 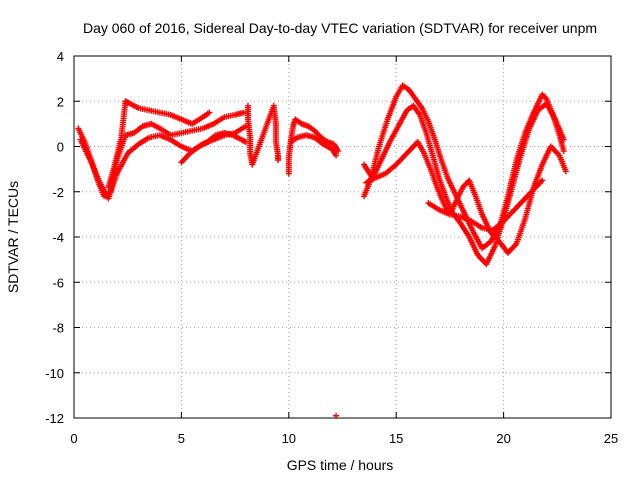 I want to click on y-tick-label: 2, so click(x=60, y=101).